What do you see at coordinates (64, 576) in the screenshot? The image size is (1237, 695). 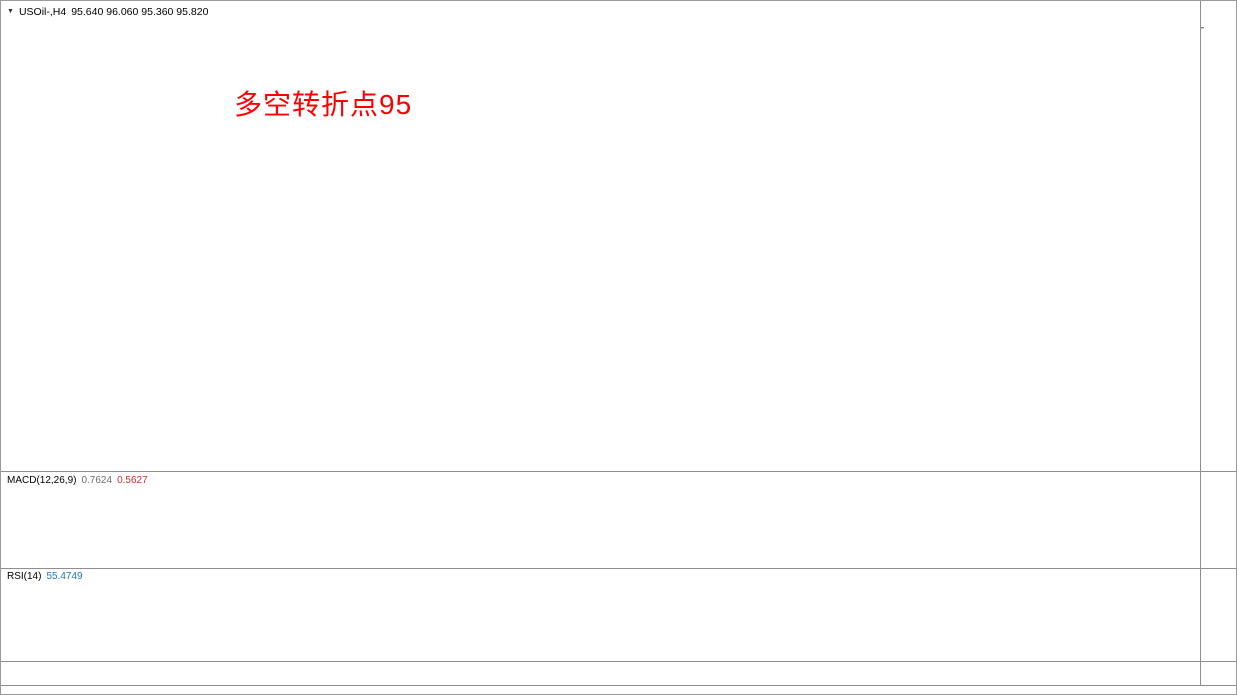 I see `rsi-value: 55.4749` at bounding box center [64, 576].